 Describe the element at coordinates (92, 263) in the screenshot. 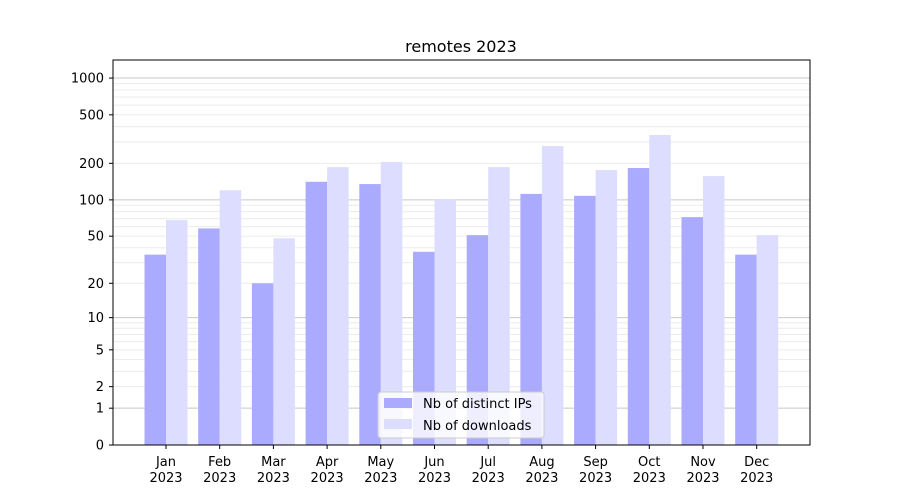

I see `y-axis: 0 1 2 5 10 20 50 100 200 500 1000` at that location.